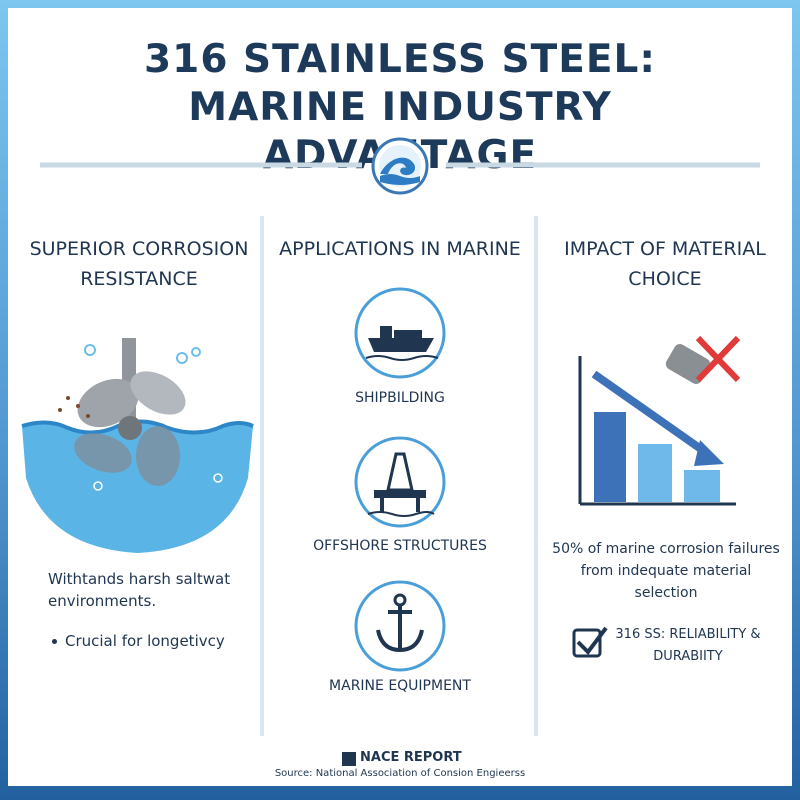 This screenshot has width=800, height=800. Describe the element at coordinates (400, 546) in the screenshot. I see `application-label: OFFSHORE STRUCTURES` at that location.